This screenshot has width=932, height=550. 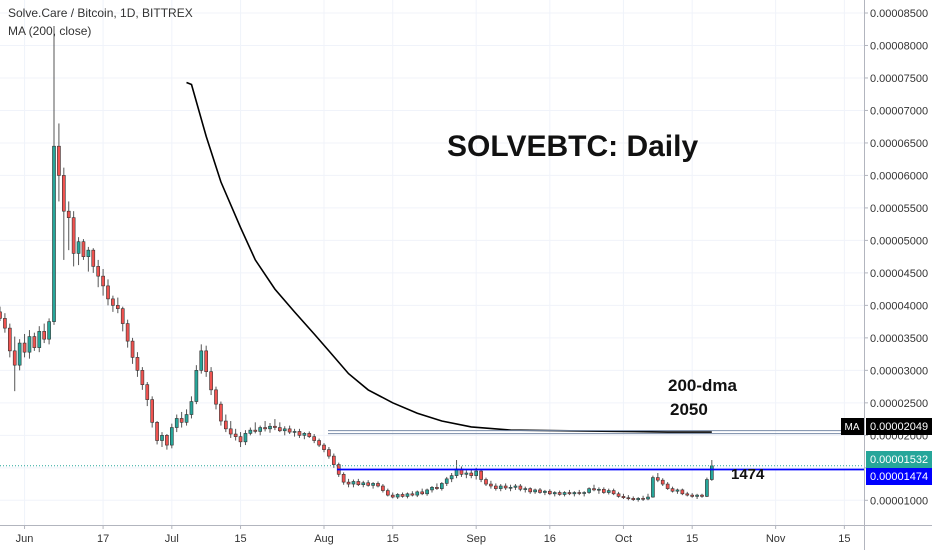 What do you see at coordinates (466, 535) in the screenshot?
I see `time-axis: Jun 17 Jul 15 Aug 15 Sep 16 Oct 15 Nov 15` at bounding box center [466, 535].